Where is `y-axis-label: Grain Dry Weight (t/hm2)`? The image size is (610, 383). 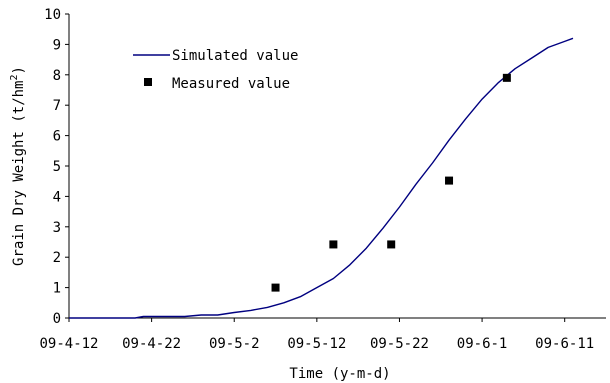
y-axis-label: Grain Dry Weight (t/hm2) is located at coordinates (18, 166).